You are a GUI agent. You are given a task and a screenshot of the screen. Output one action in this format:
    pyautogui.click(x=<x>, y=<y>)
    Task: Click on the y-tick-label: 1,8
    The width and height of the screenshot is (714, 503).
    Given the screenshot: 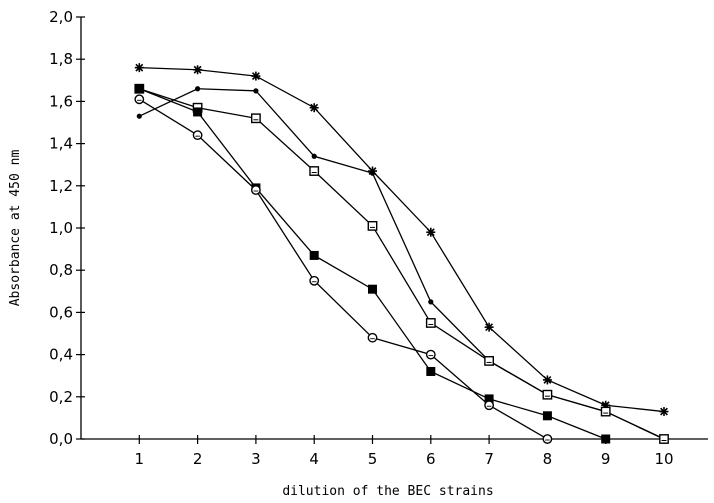 What is the action you would take?
    pyautogui.click(x=61, y=59)
    